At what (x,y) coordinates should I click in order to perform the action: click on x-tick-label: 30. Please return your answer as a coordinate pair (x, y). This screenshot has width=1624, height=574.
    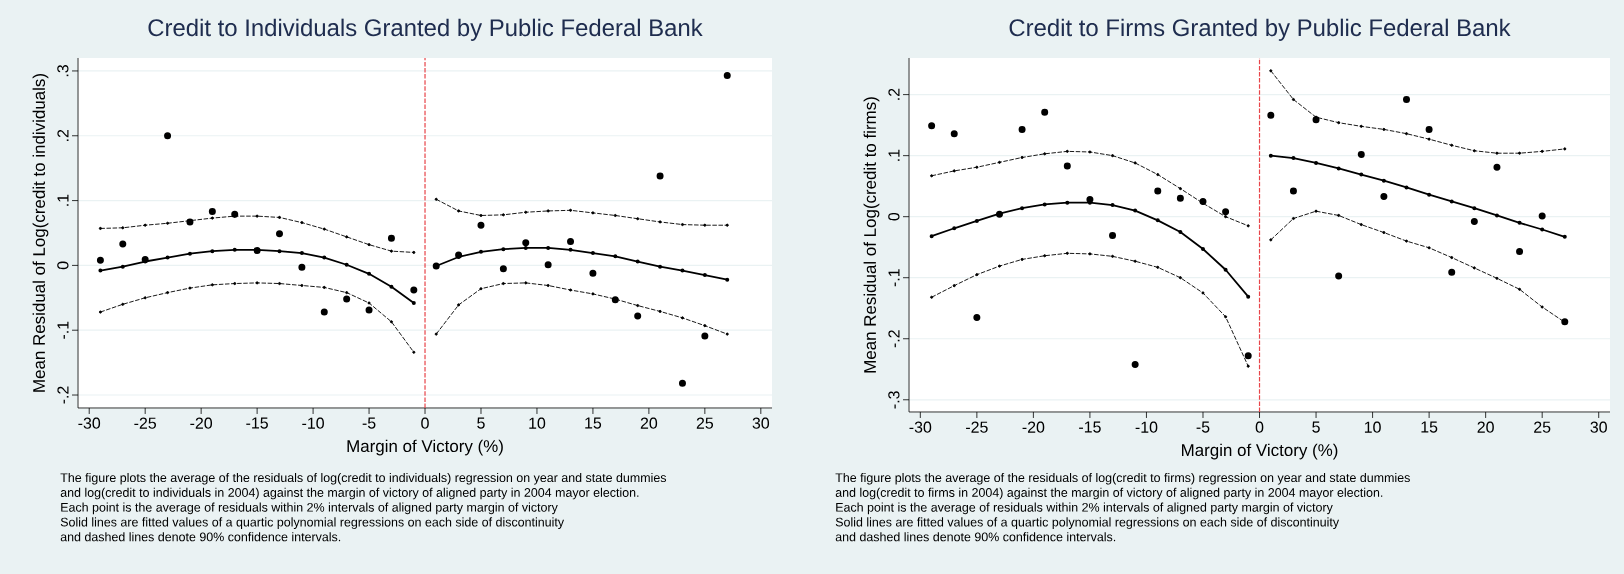
    Looking at the image, I should click on (761, 423).